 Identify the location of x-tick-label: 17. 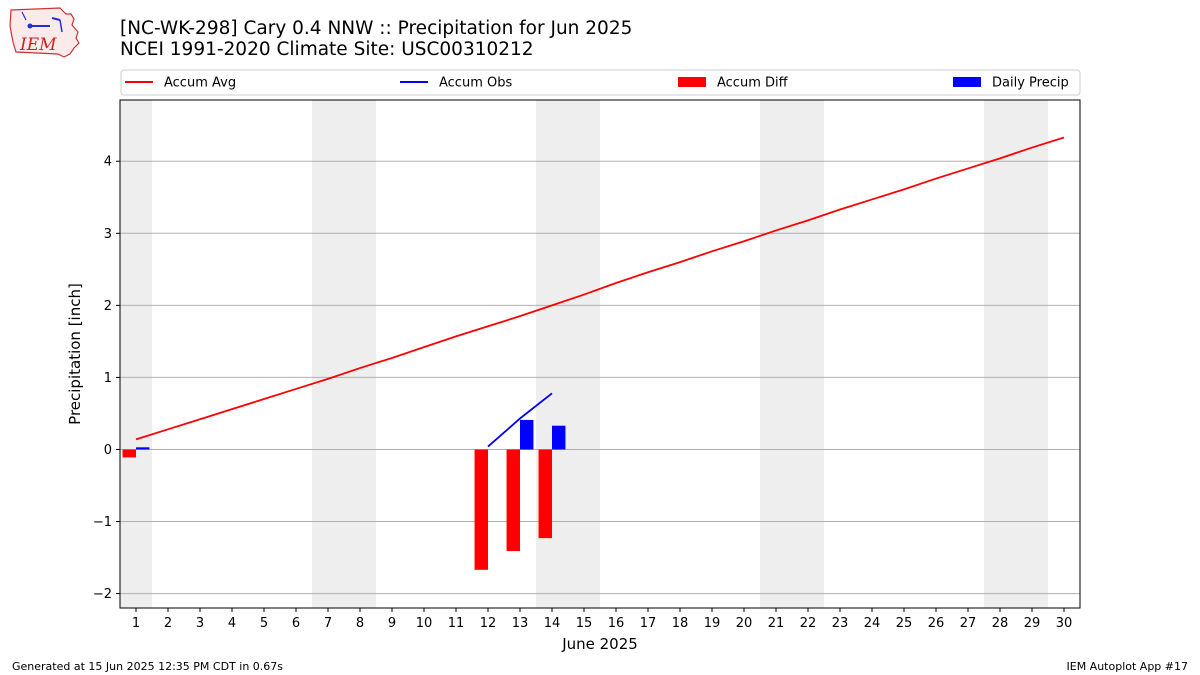
(648, 623).